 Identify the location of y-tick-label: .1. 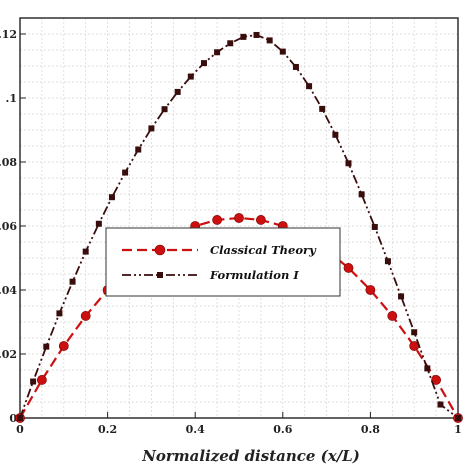
(11, 98).